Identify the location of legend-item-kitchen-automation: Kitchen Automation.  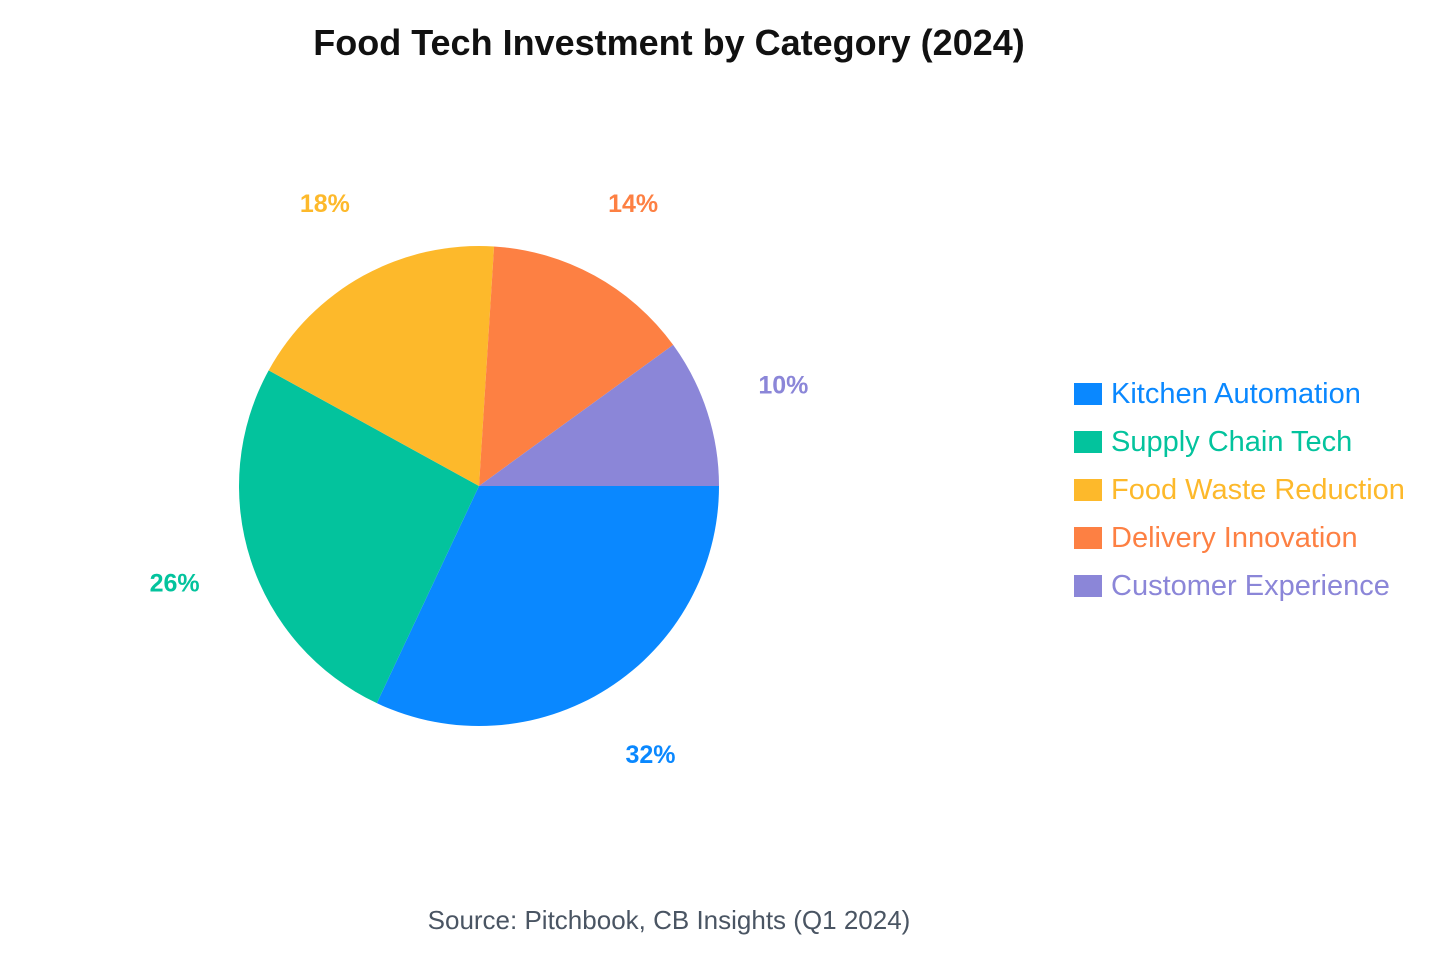
(1239, 394).